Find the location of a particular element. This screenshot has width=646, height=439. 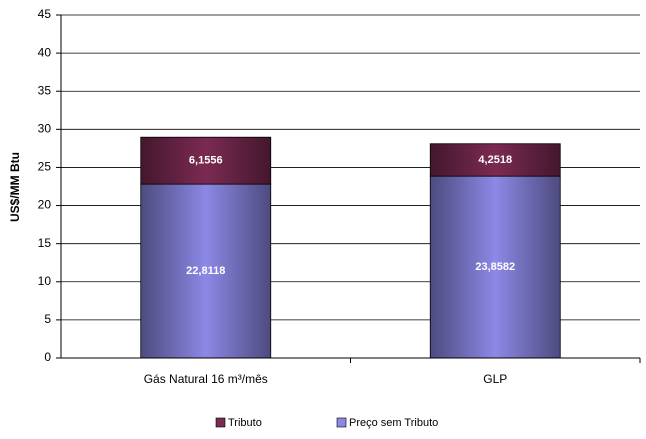

y-axis-label: US$/MM Btu is located at coordinates (15, 187).